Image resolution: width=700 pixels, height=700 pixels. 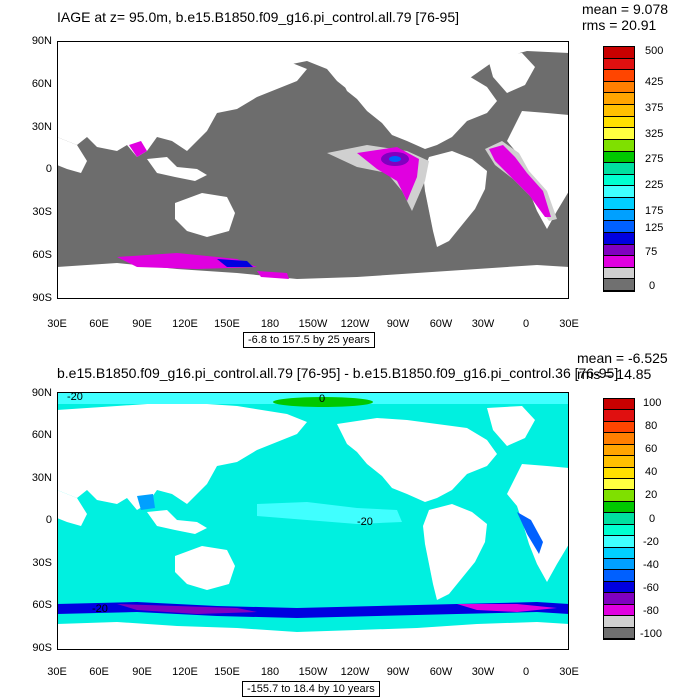 I want to click on p1-lat-30n: 30N, so click(x=41, y=127).